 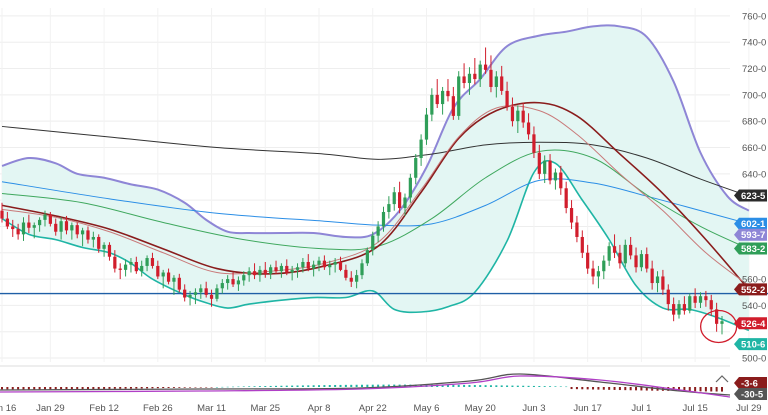 What do you see at coordinates (748, 408) in the screenshot?
I see `x-tick-label: Jul 29` at bounding box center [748, 408].